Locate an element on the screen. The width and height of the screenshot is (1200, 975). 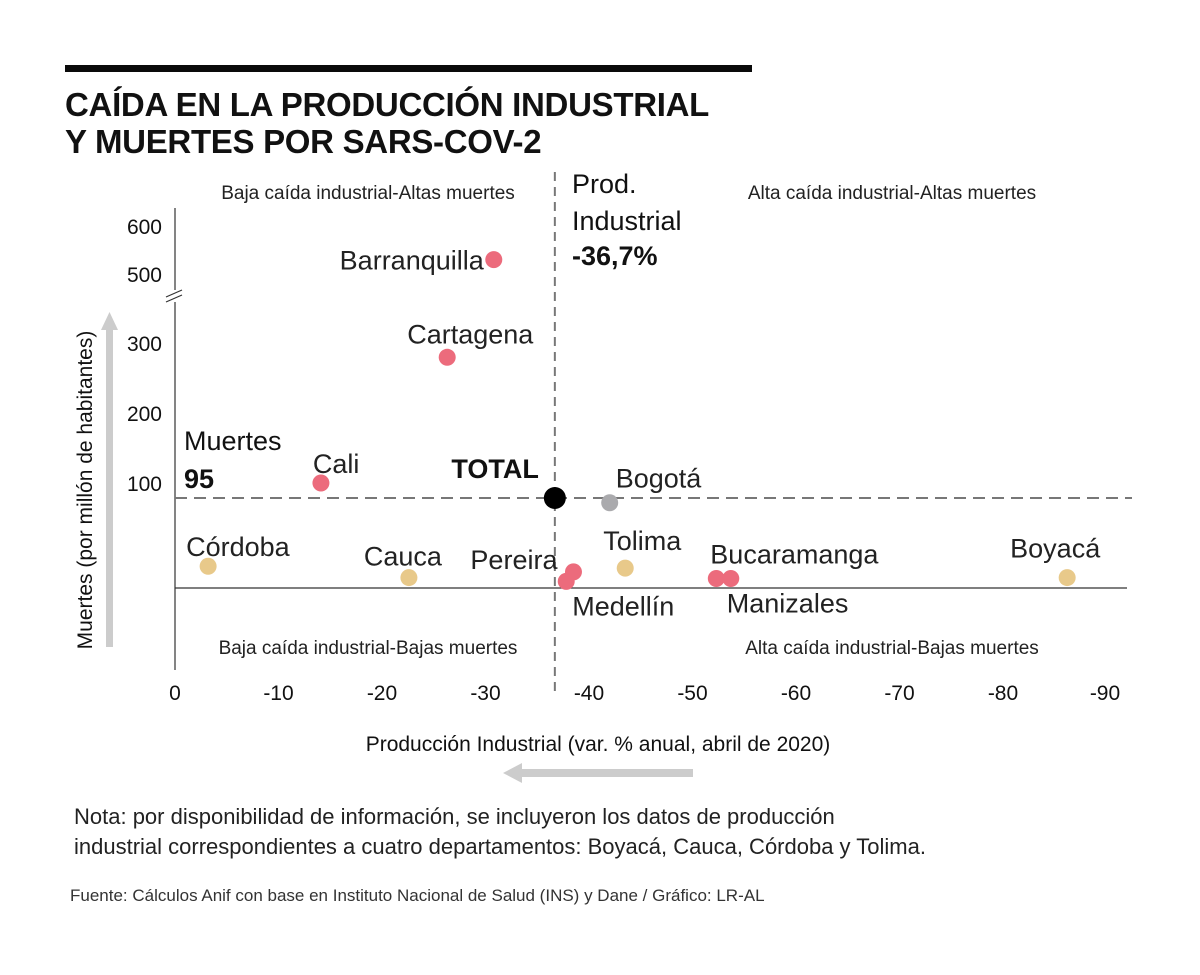
point-boyaca is located at coordinates (1067, 578).